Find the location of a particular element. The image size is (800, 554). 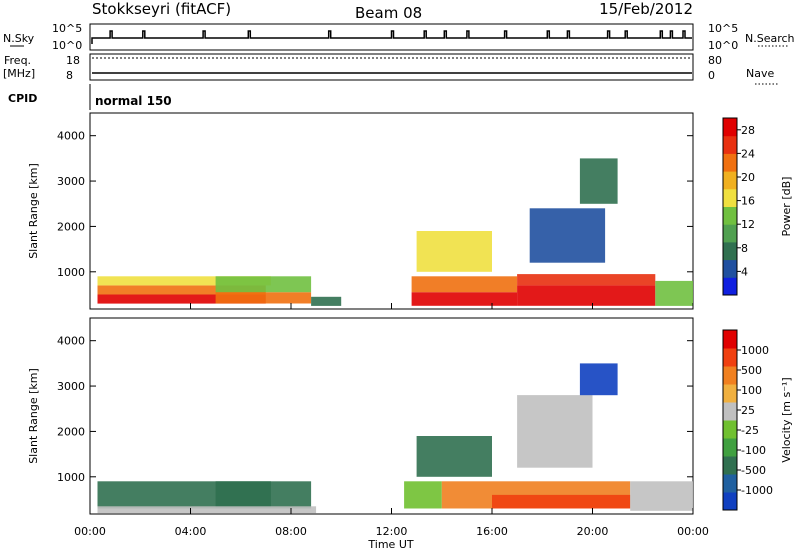

colorbar-tick-label: 20 is located at coordinates (748, 177).